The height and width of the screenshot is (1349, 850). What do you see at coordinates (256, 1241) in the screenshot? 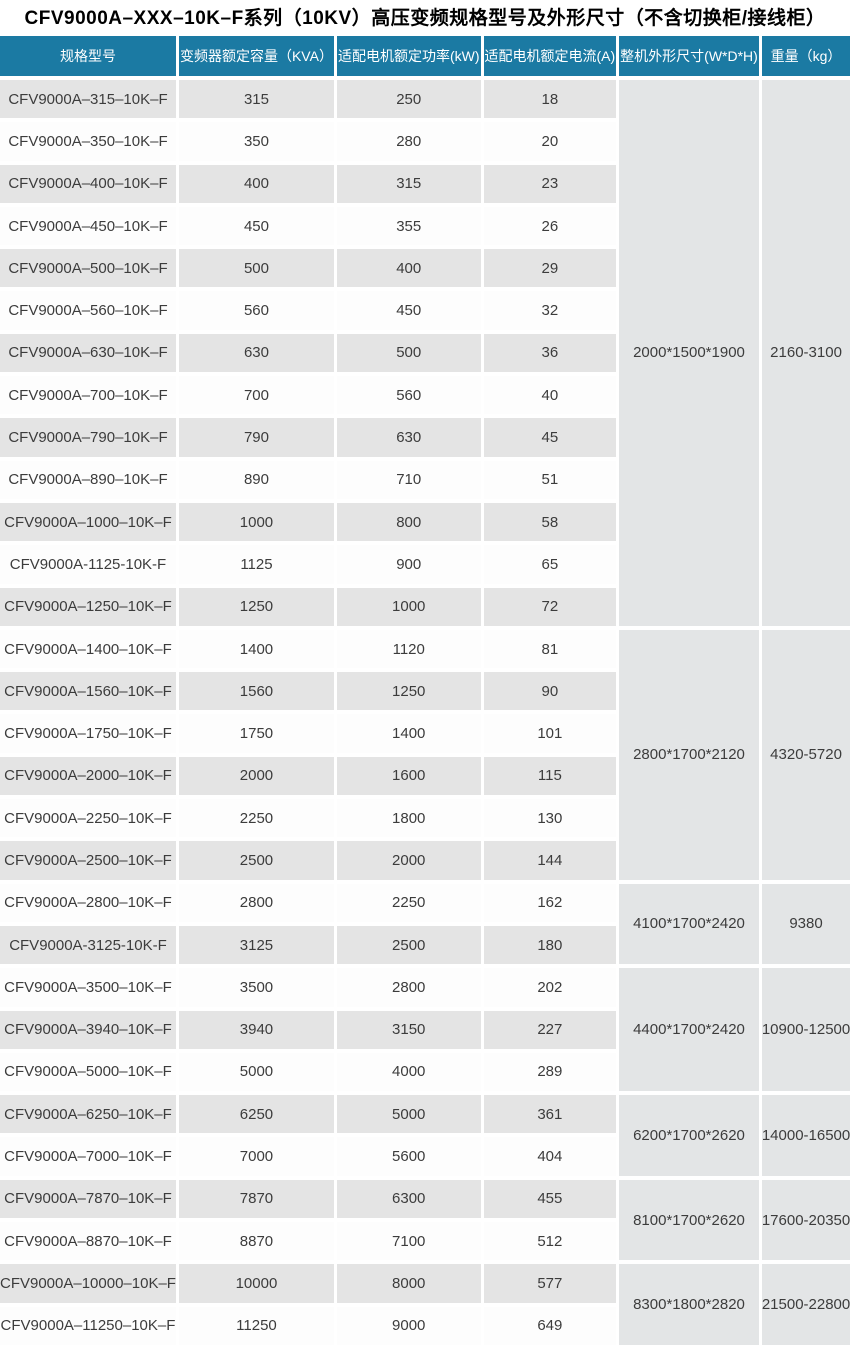
I see `kva-cell: 8870` at bounding box center [256, 1241].